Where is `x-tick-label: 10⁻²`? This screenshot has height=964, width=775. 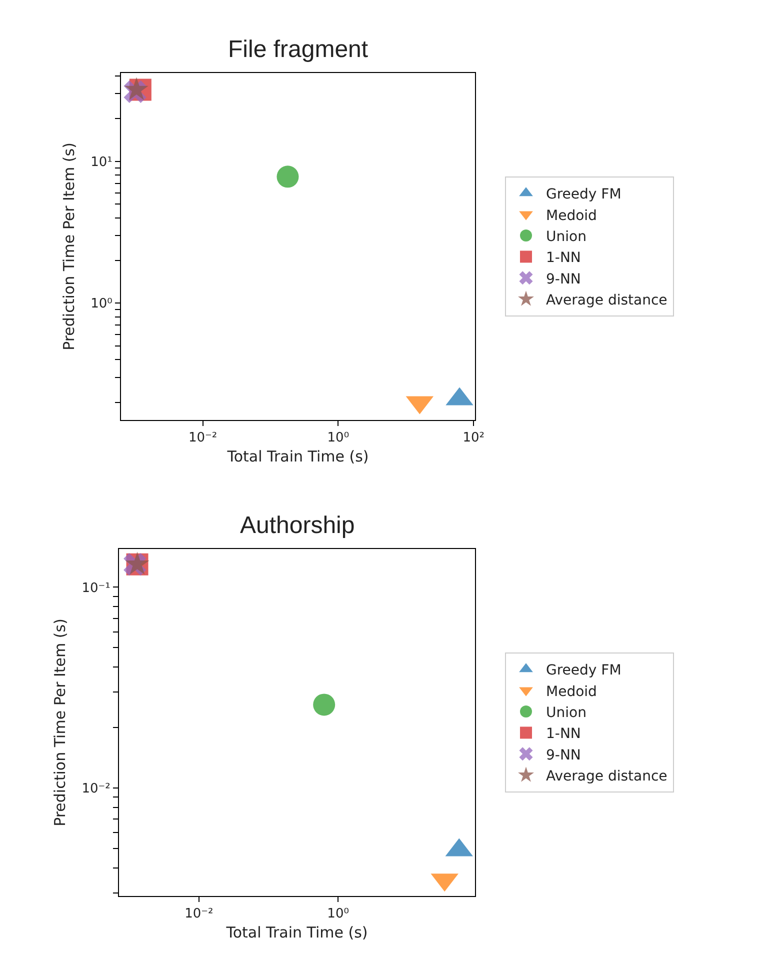 x-tick-label: 10⁻² is located at coordinates (203, 438).